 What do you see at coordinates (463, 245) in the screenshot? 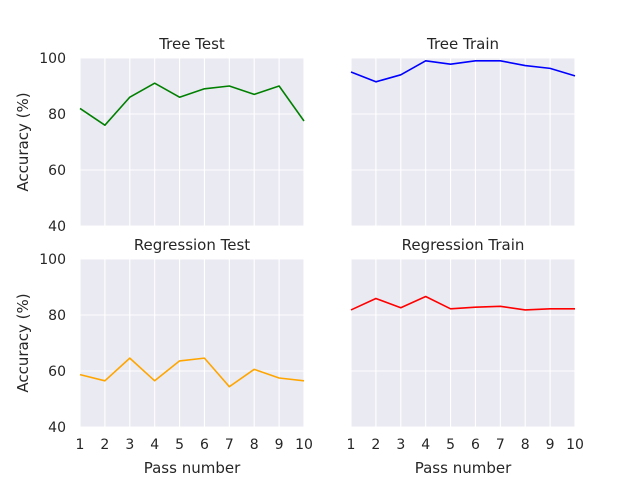
I see `subplot-title: Regression Train` at bounding box center [463, 245].